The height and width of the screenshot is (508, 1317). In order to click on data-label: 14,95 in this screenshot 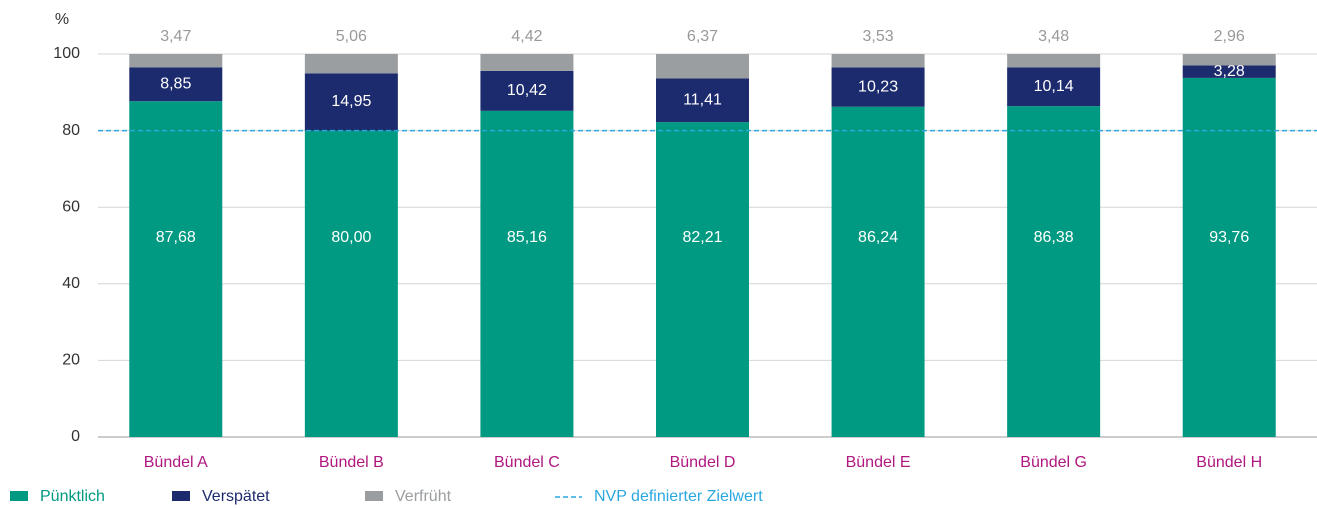, I will do `click(351, 101)`.